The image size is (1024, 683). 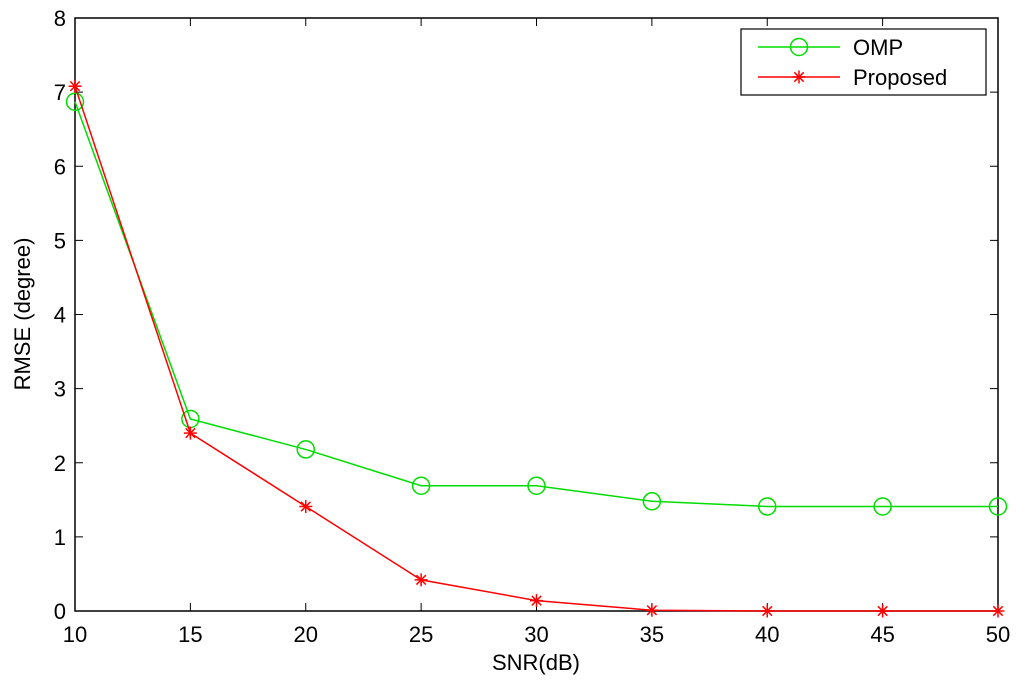 I want to click on y-tick-label: 3, so click(x=60, y=389).